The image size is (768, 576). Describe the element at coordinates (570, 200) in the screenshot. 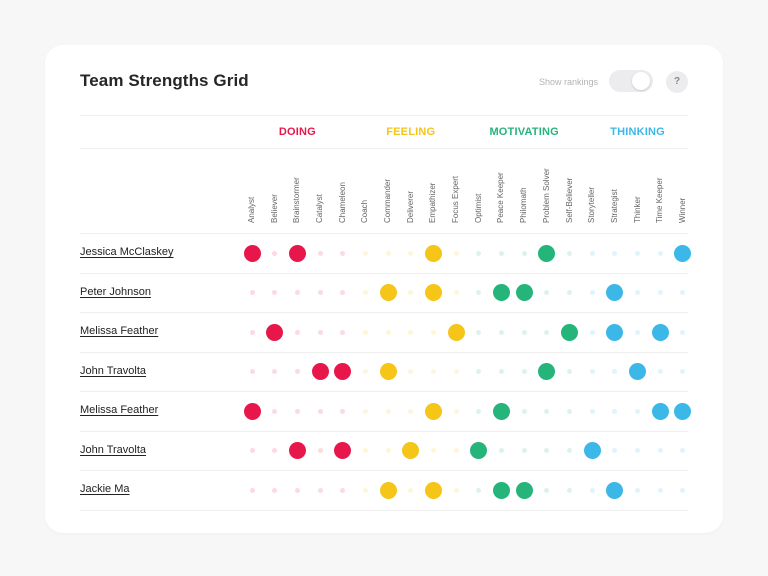

I see `strength-label-self-believer: Self-Believer` at that location.